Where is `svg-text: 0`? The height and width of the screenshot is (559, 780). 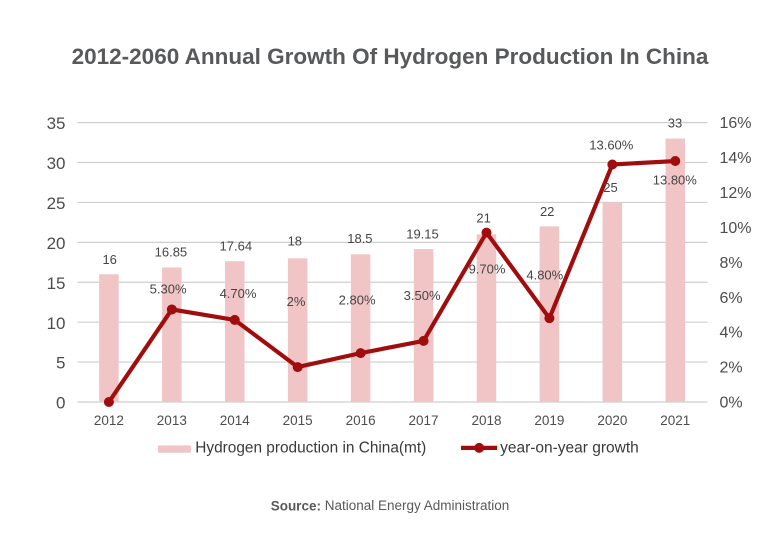 svg-text: 0 is located at coordinates (60, 403).